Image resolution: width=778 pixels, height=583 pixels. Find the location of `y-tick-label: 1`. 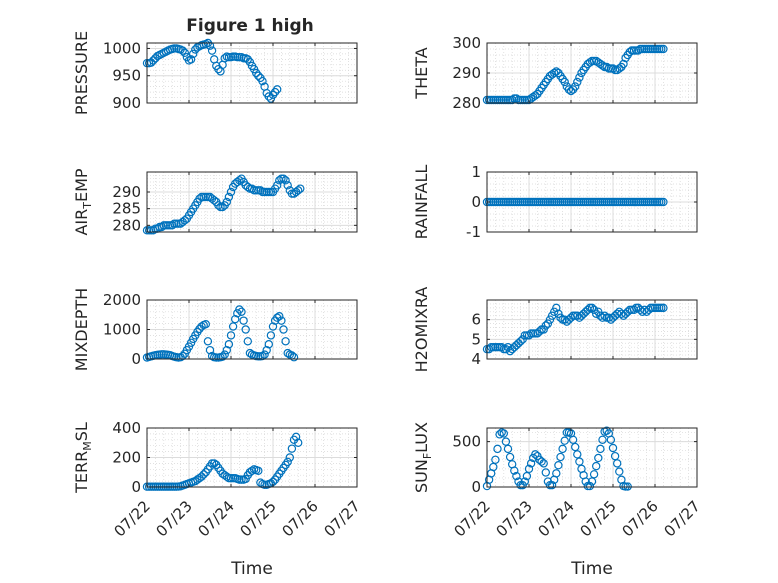

y-tick-label: 1 is located at coordinates (476, 172).